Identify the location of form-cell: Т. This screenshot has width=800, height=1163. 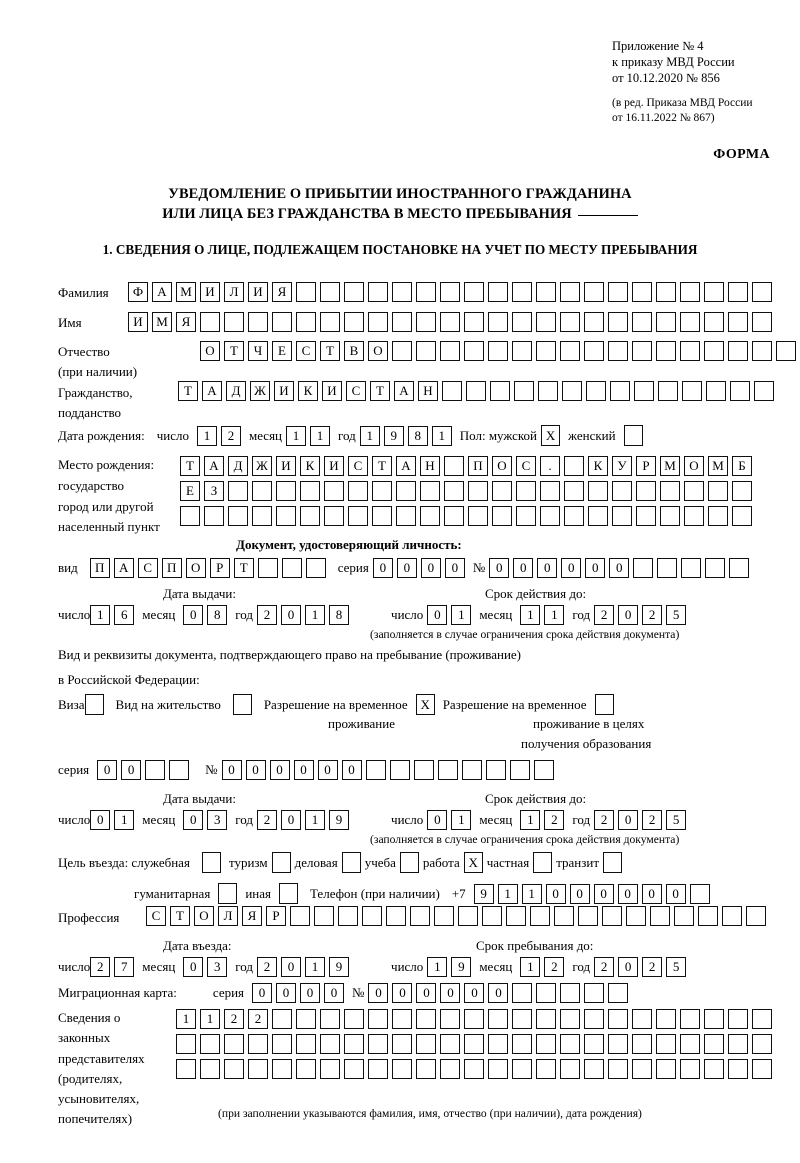
(330, 351).